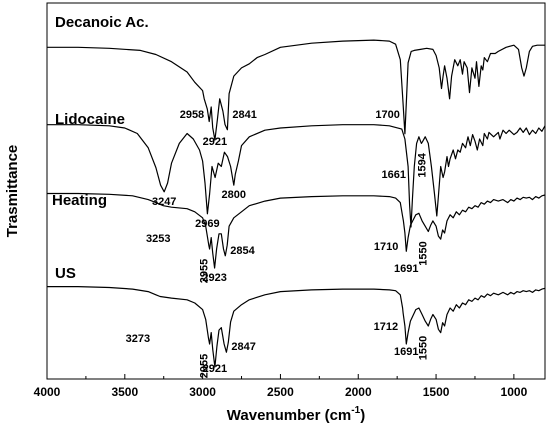 The width and height of the screenshot is (550, 435). What do you see at coordinates (138, 339) in the screenshot?
I see `peak-label: 3273` at bounding box center [138, 339].